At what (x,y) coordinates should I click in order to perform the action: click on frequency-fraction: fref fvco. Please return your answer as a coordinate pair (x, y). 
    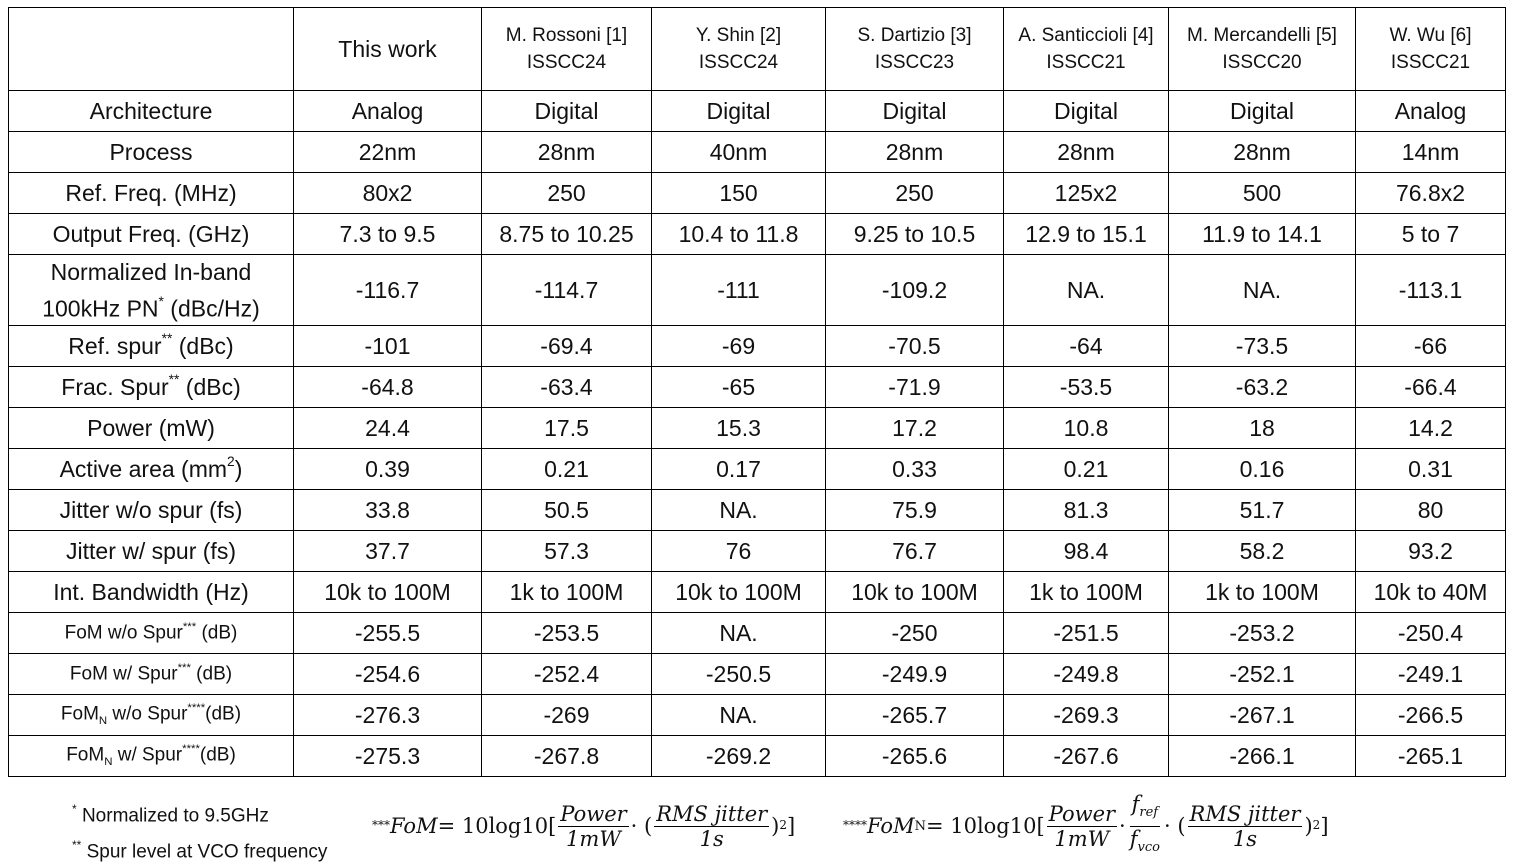
    Looking at the image, I should click on (1145, 825).